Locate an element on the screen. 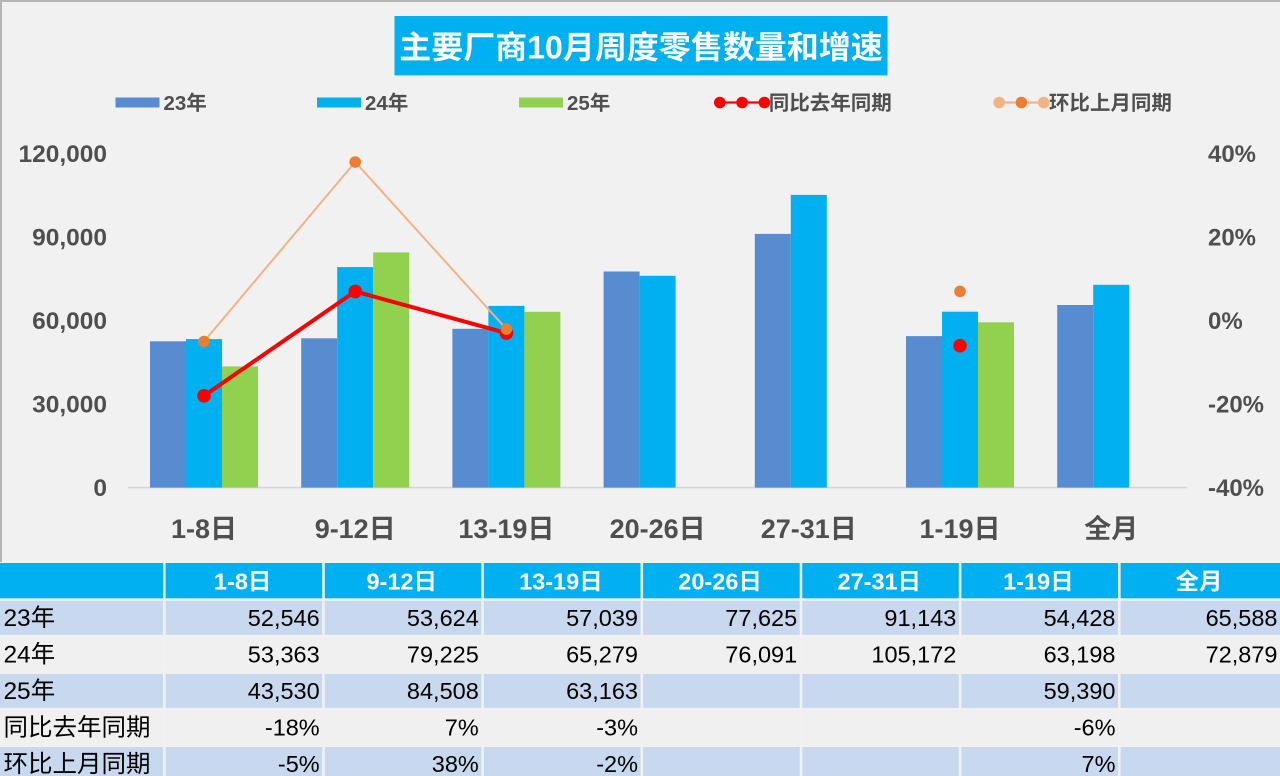 This screenshot has height=776, width=1280. svg-text: -20% is located at coordinates (1236, 405).